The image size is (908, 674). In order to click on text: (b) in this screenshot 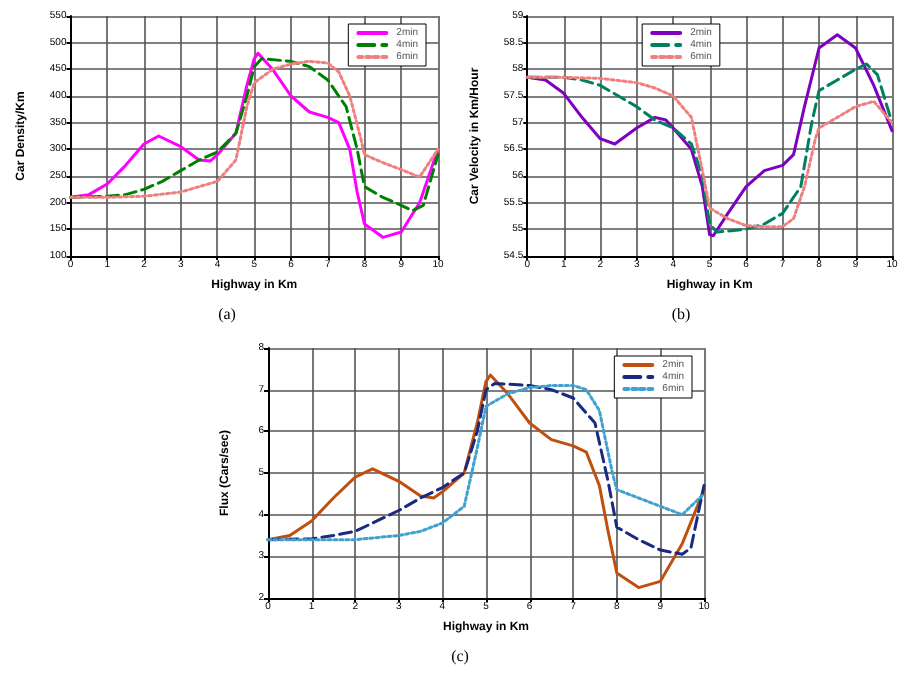, I will do `click(681, 314)`.